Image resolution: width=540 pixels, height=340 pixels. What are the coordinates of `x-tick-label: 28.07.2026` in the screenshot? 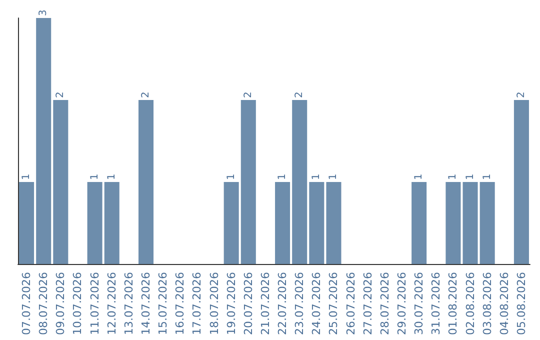 It's located at (385, 304).